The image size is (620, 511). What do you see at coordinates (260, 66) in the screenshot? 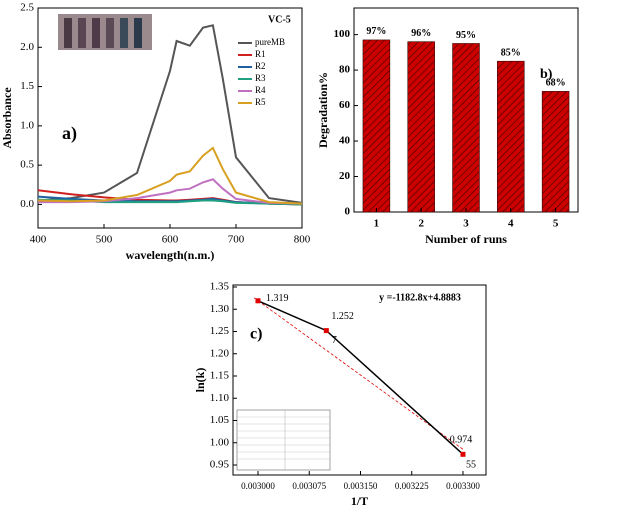
I see `legend-label: R2` at bounding box center [260, 66].